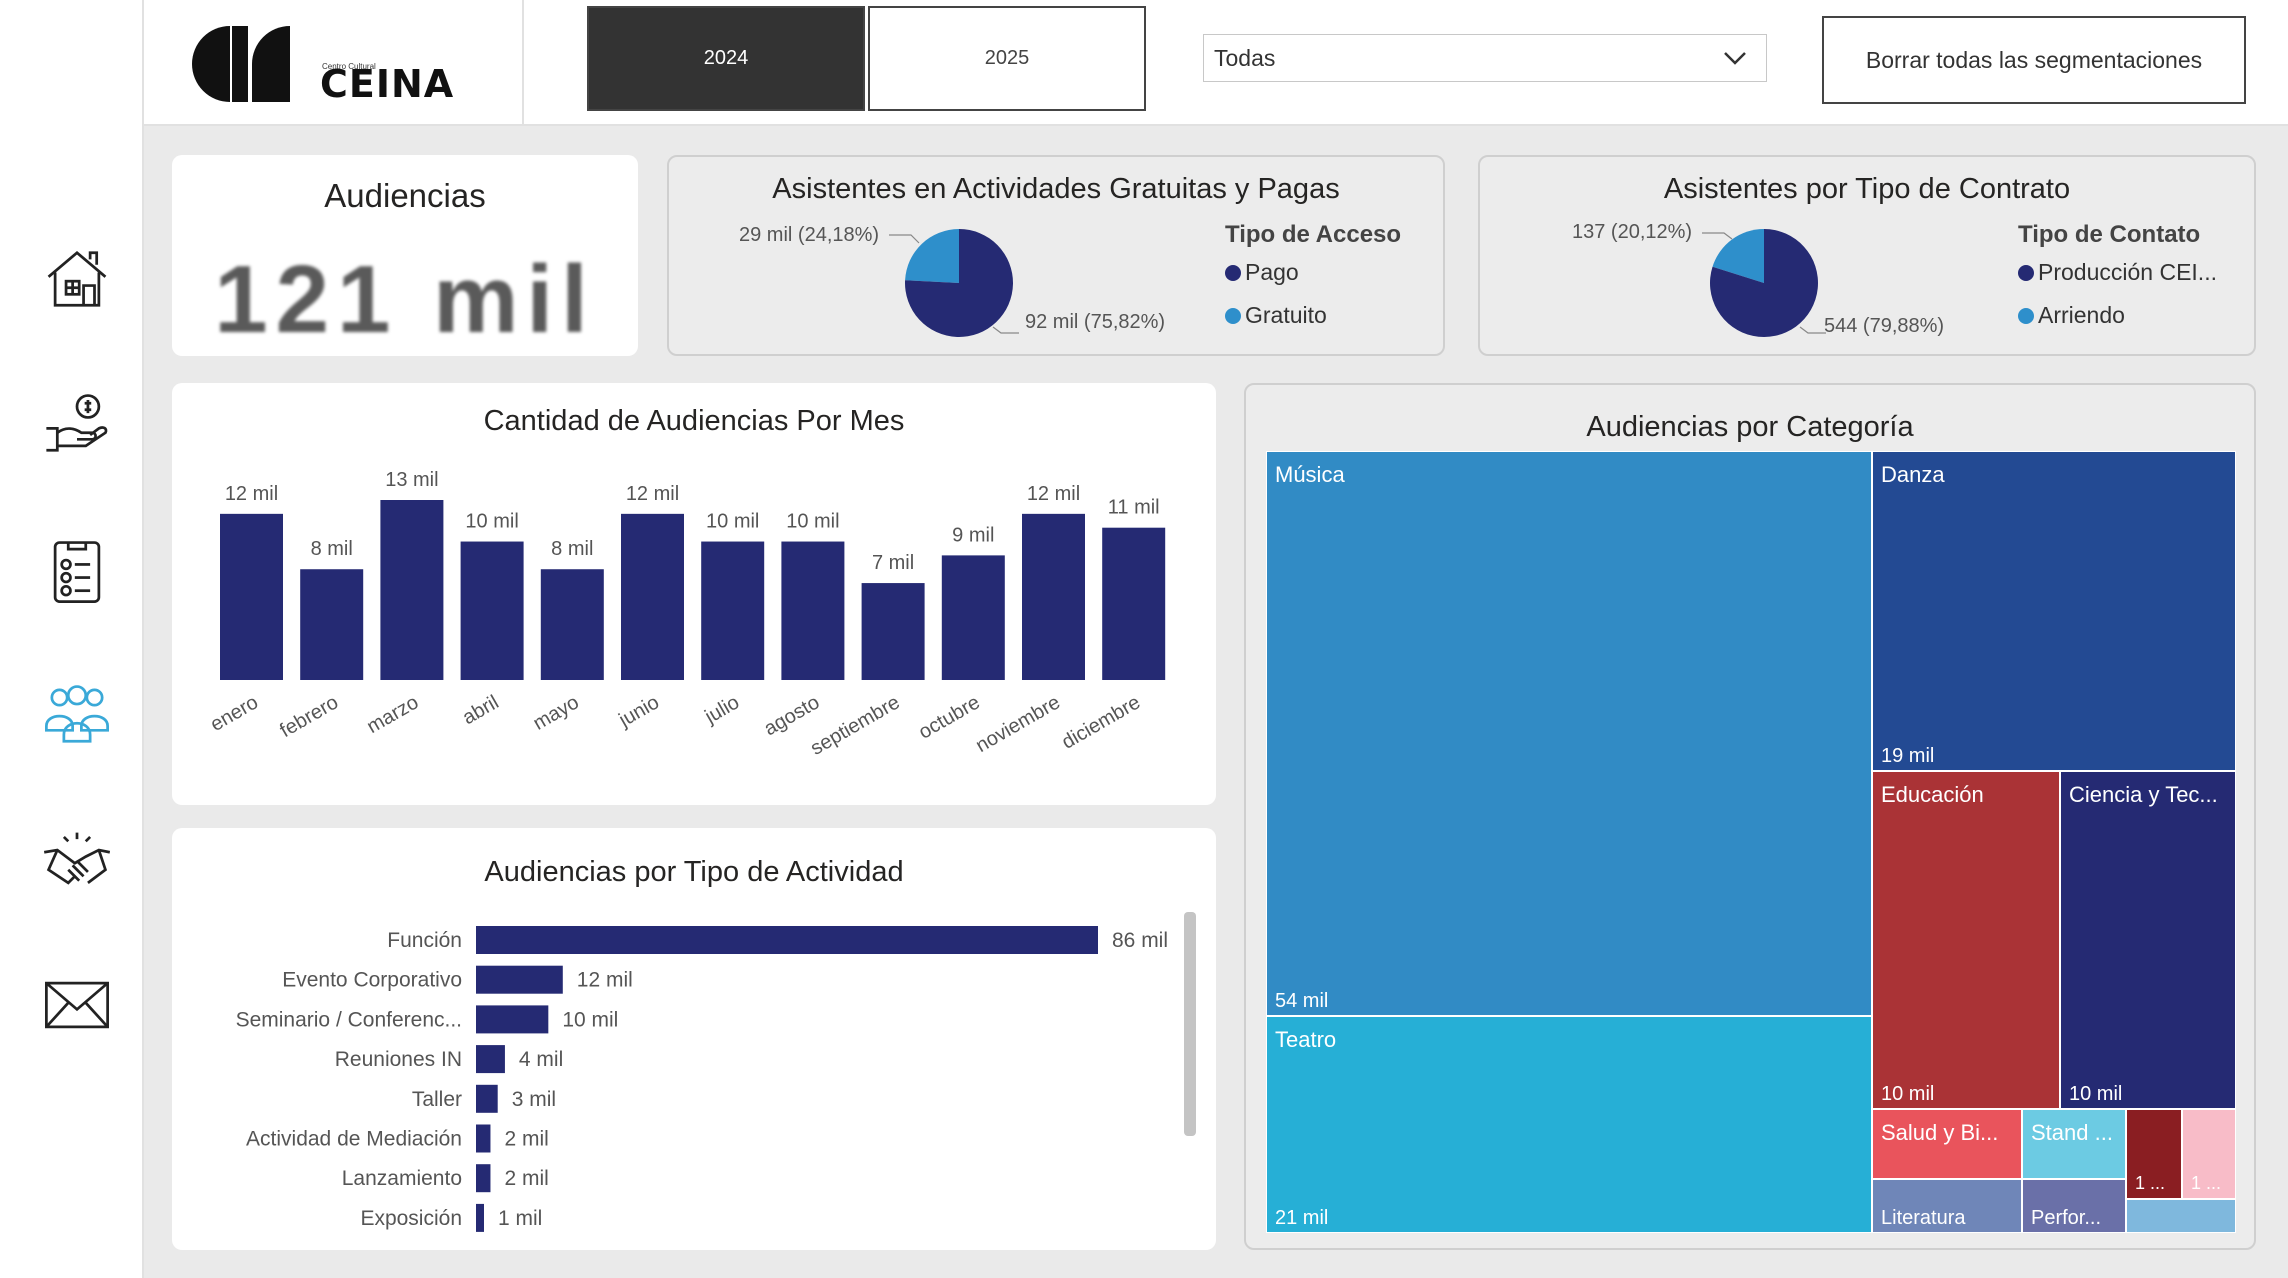 The width and height of the screenshot is (2288, 1278). I want to click on nav-audiences, so click(77, 715).